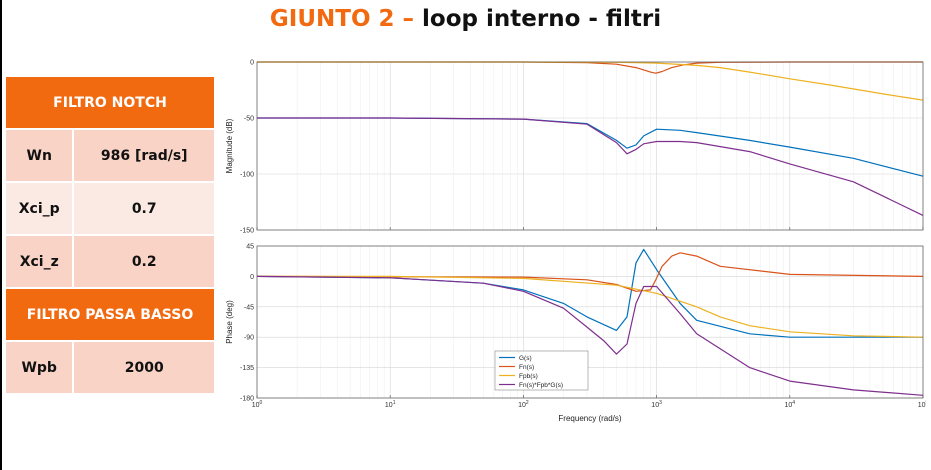 The image size is (931, 470). I want to click on page-title: GIUNTO 2 – loop interno - filtri, so click(465, 19).